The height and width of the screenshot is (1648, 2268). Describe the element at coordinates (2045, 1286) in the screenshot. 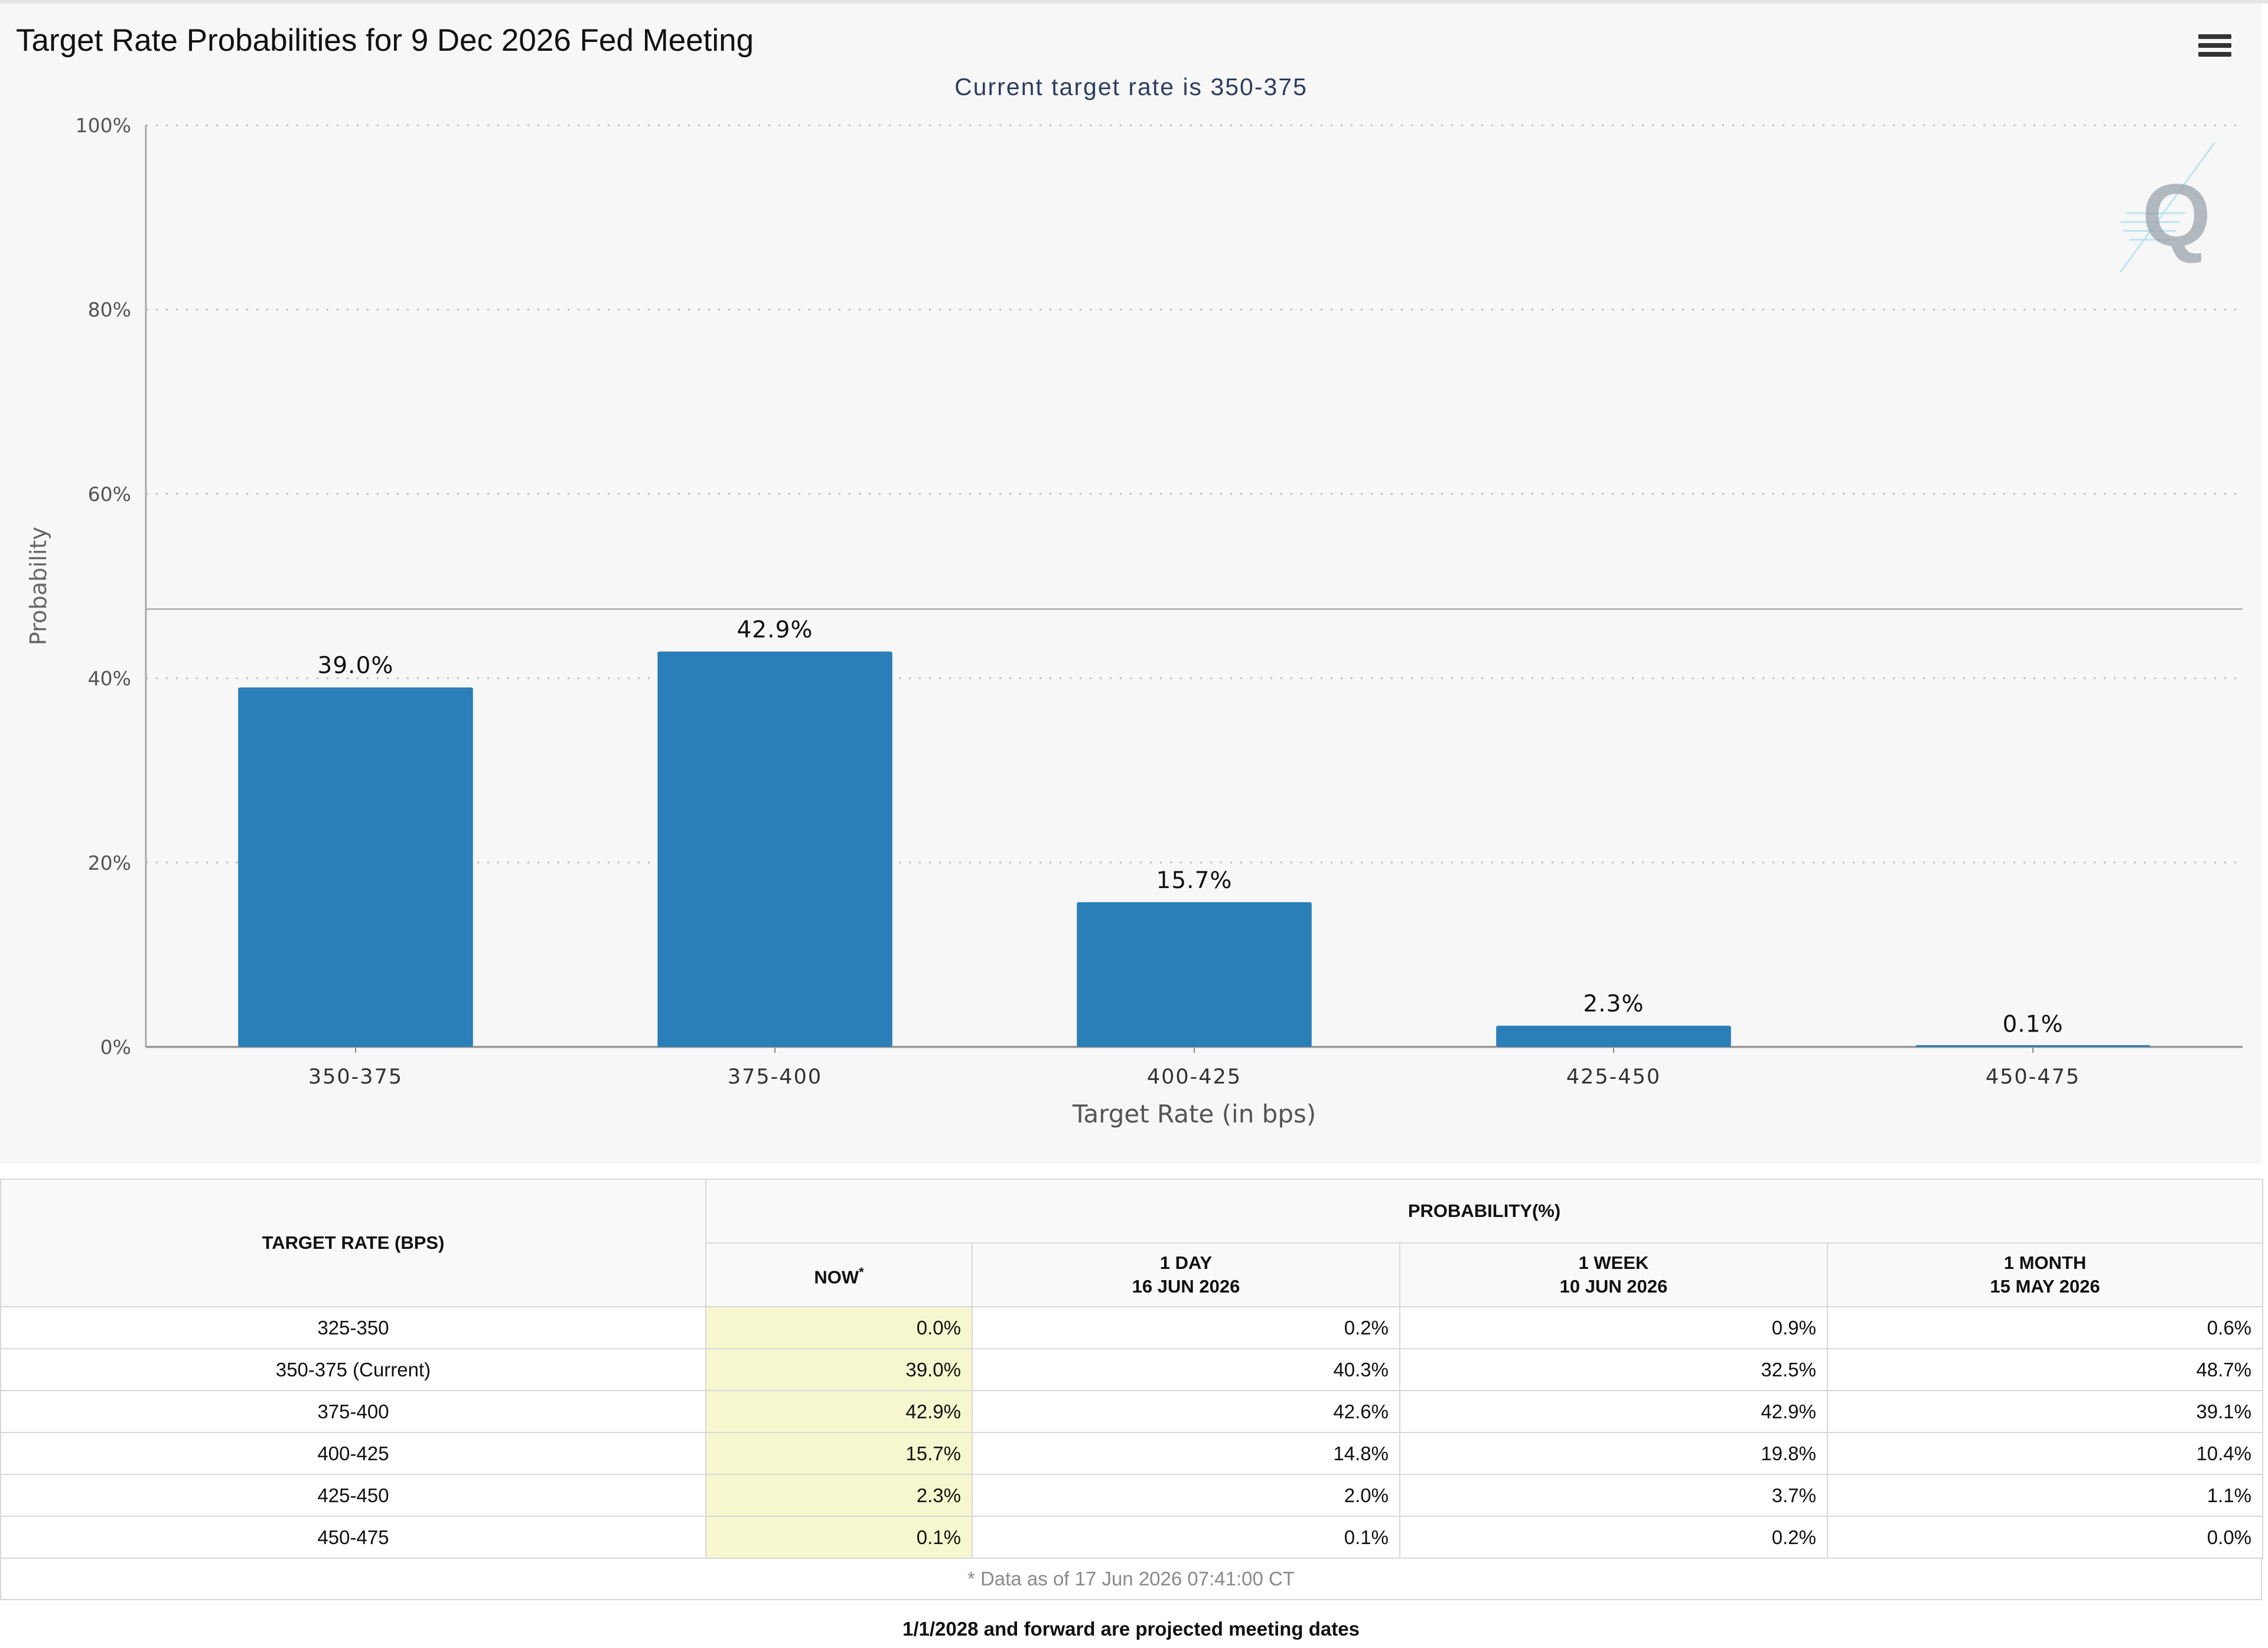

I see `column-header-date: 15 MAY 2026` at that location.